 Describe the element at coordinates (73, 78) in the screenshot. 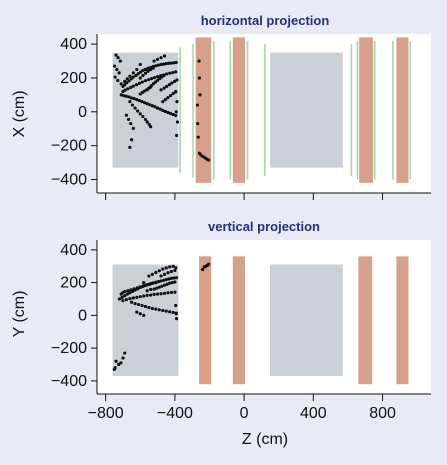

I see `y-tick-label: 200` at that location.